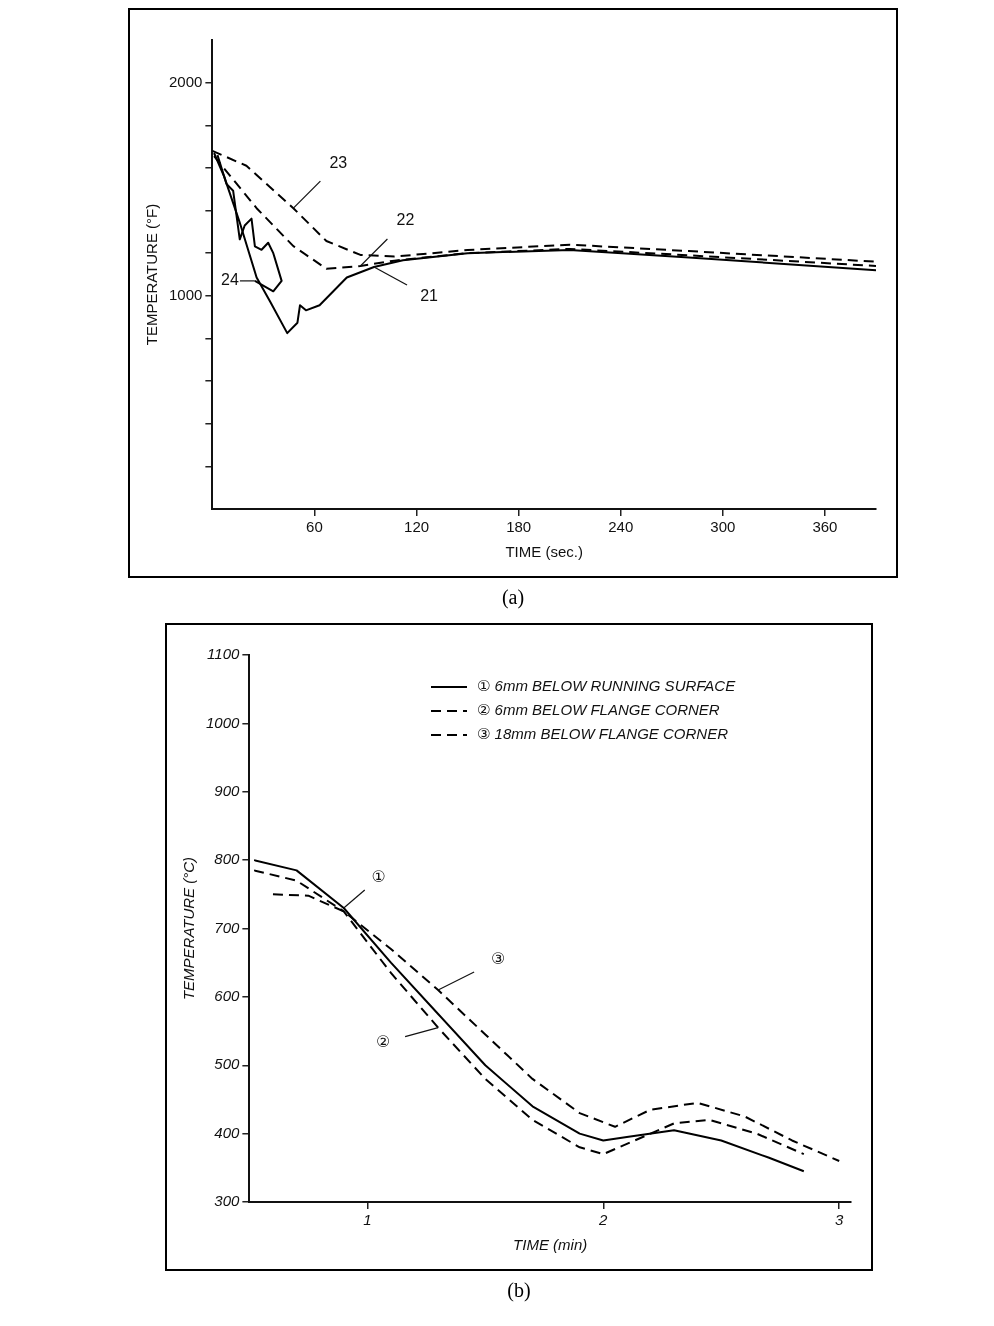 The width and height of the screenshot is (994, 1326). Describe the element at coordinates (314, 527) in the screenshot. I see `x-tick-label: 60` at that location.